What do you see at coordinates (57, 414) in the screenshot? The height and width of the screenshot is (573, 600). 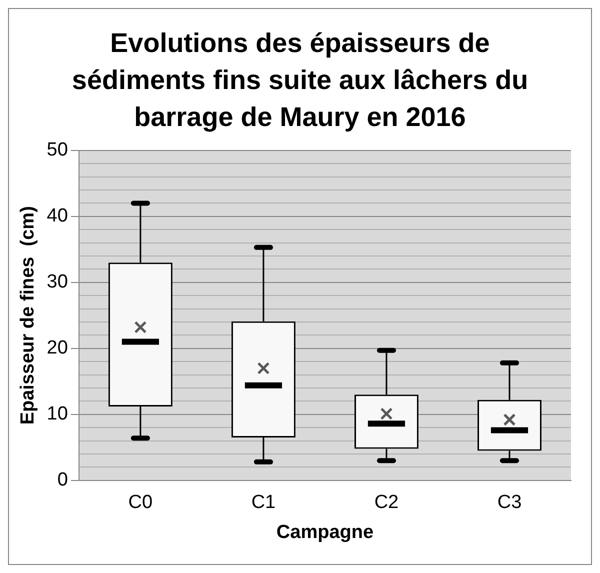 I see `y-tick-label: 10` at bounding box center [57, 414].